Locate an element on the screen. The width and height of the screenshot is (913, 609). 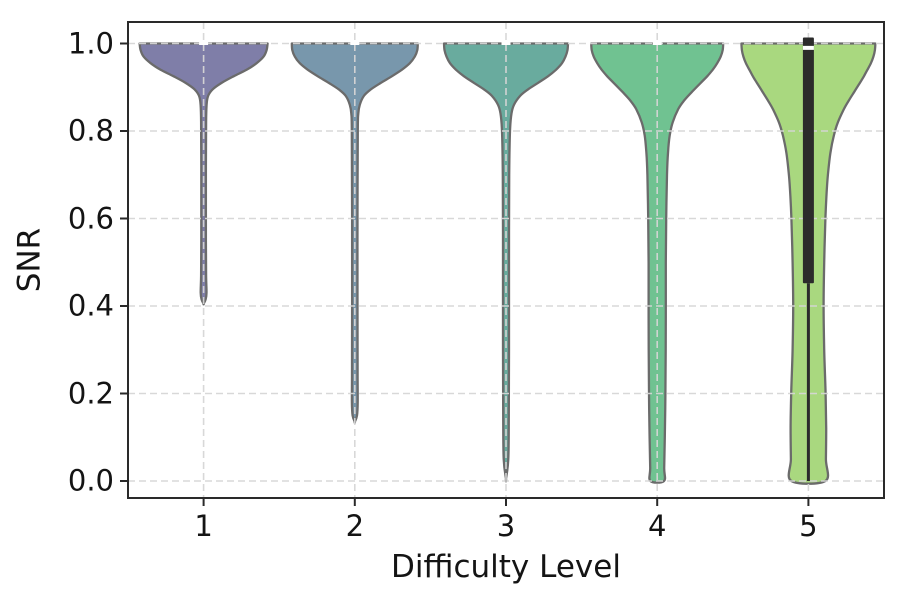
y-tick-label: 0.2 is located at coordinates (90, 393).